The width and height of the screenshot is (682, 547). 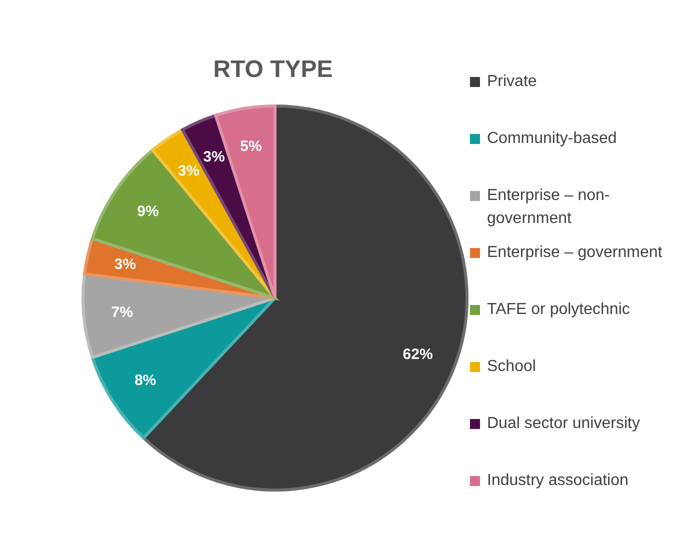 What do you see at coordinates (575, 253) in the screenshot?
I see `legend-label: Enterprise – government` at bounding box center [575, 253].